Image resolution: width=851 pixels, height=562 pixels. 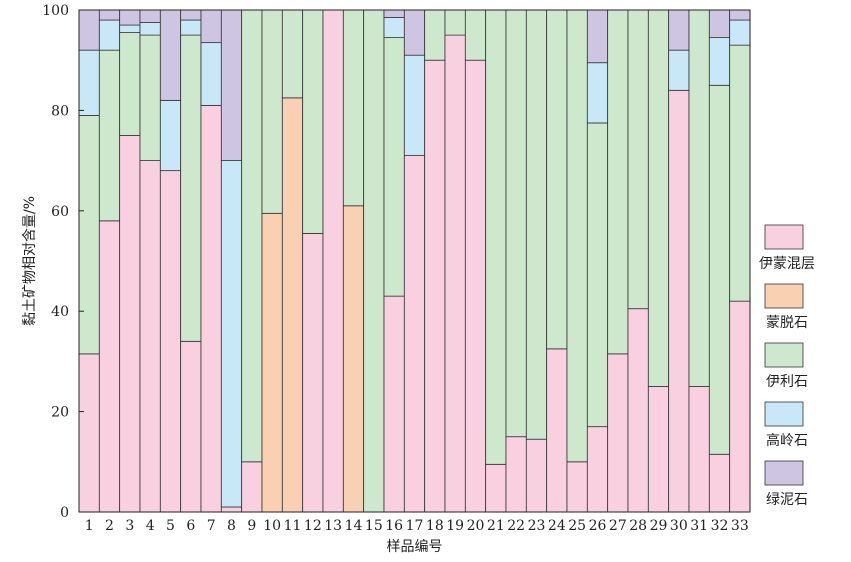 I want to click on y-tick-label-40: 40, so click(x=60, y=312).